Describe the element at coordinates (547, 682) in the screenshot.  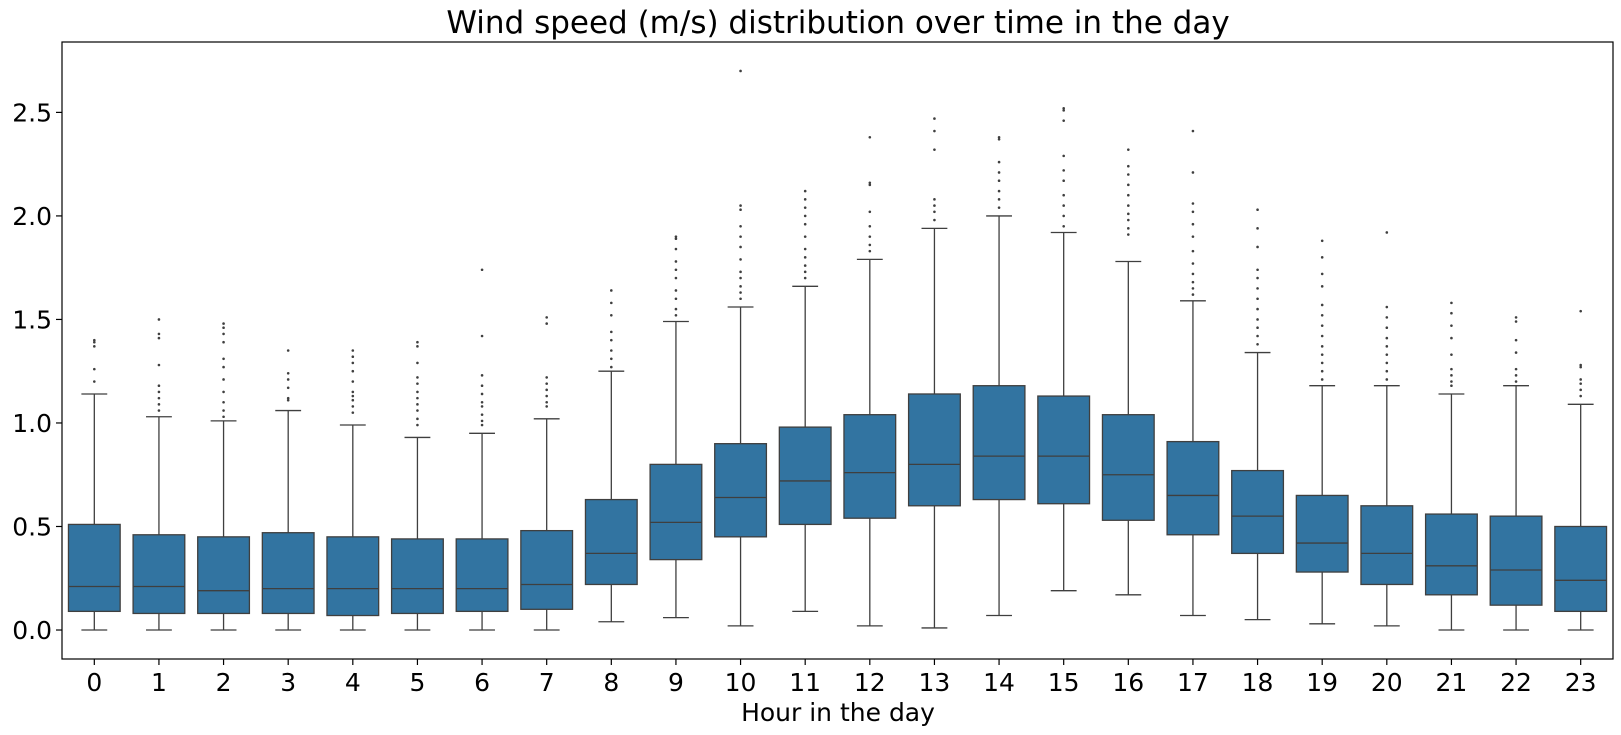
I see `x-tick-label: 7` at that location.